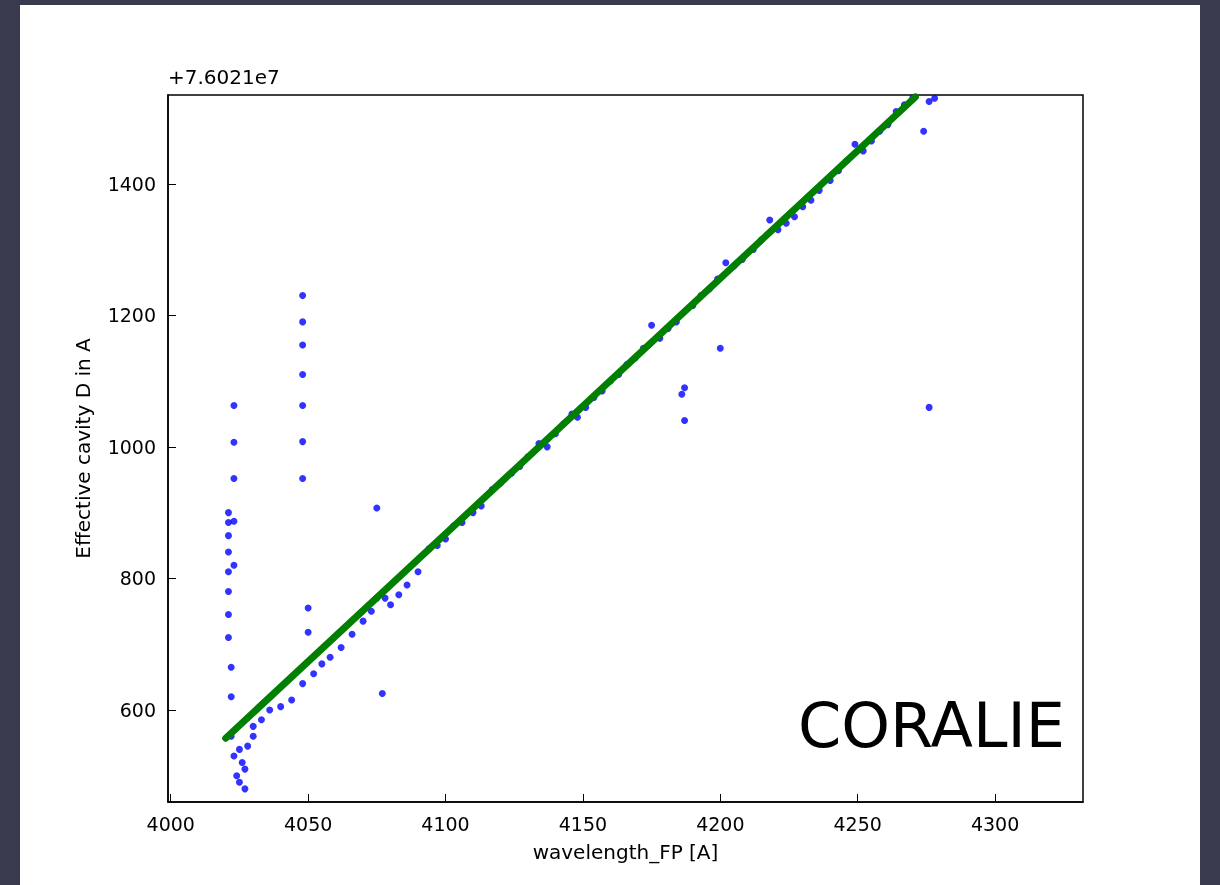 The width and height of the screenshot is (1220, 885). Describe the element at coordinates (308, 823) in the screenshot. I see `x-tick-label: 4050` at that location.